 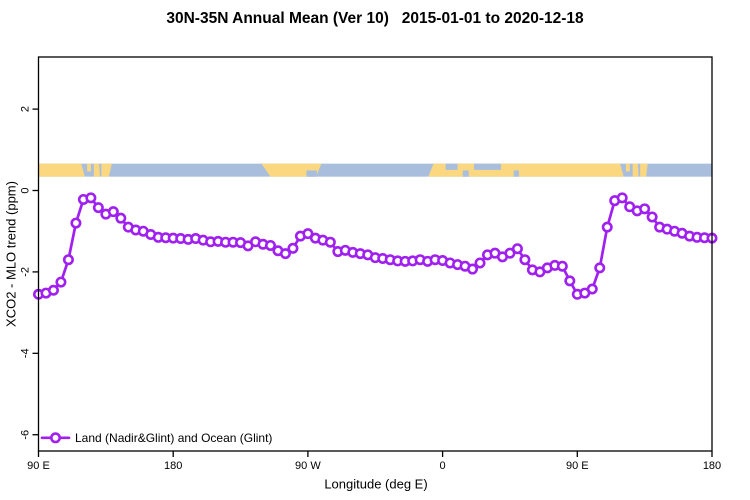 I want to click on x-tick-label-0: 90 E, so click(x=38, y=466).